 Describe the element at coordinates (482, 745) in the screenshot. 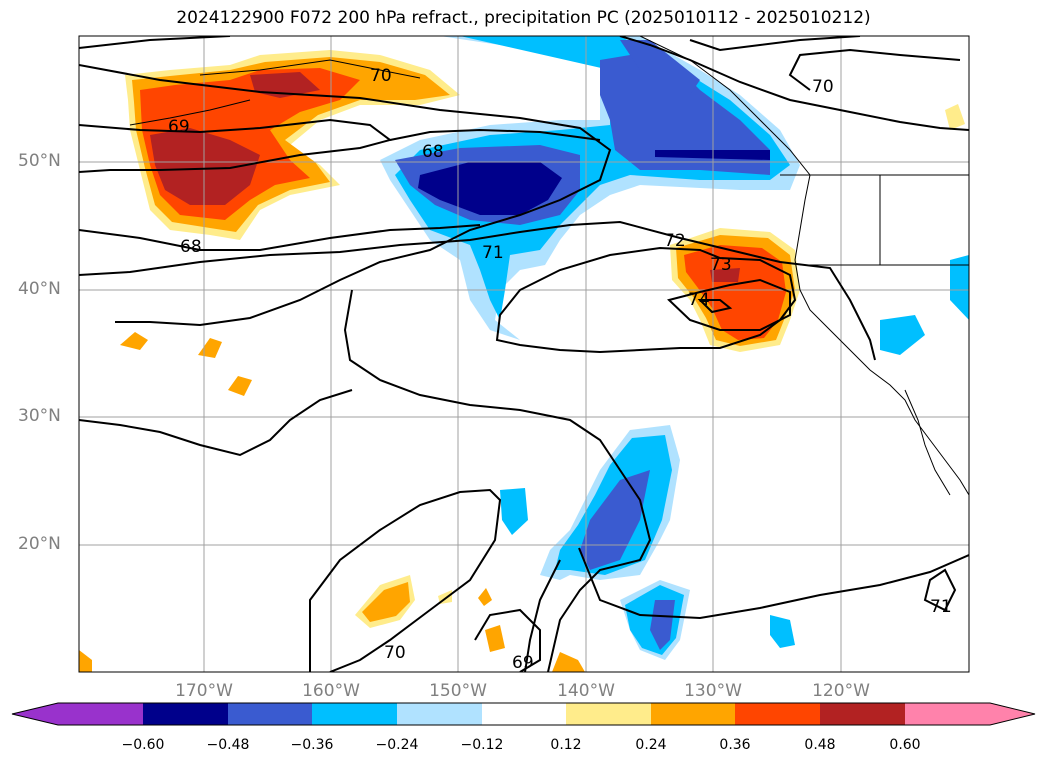

I see `colorbar-tick-label: −0.12` at that location.